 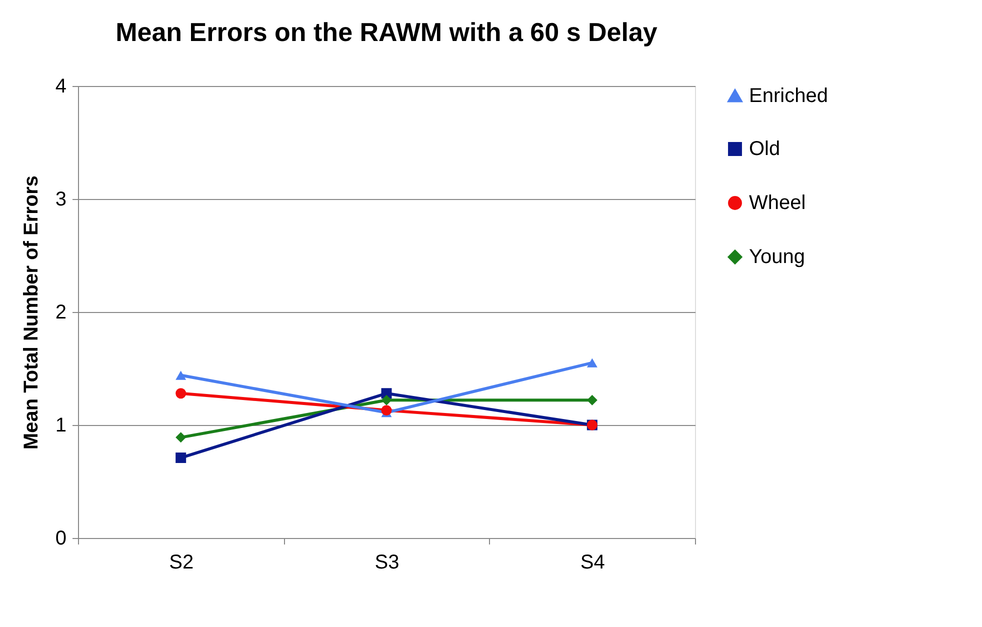 I want to click on legend-label: Young, so click(x=777, y=257).